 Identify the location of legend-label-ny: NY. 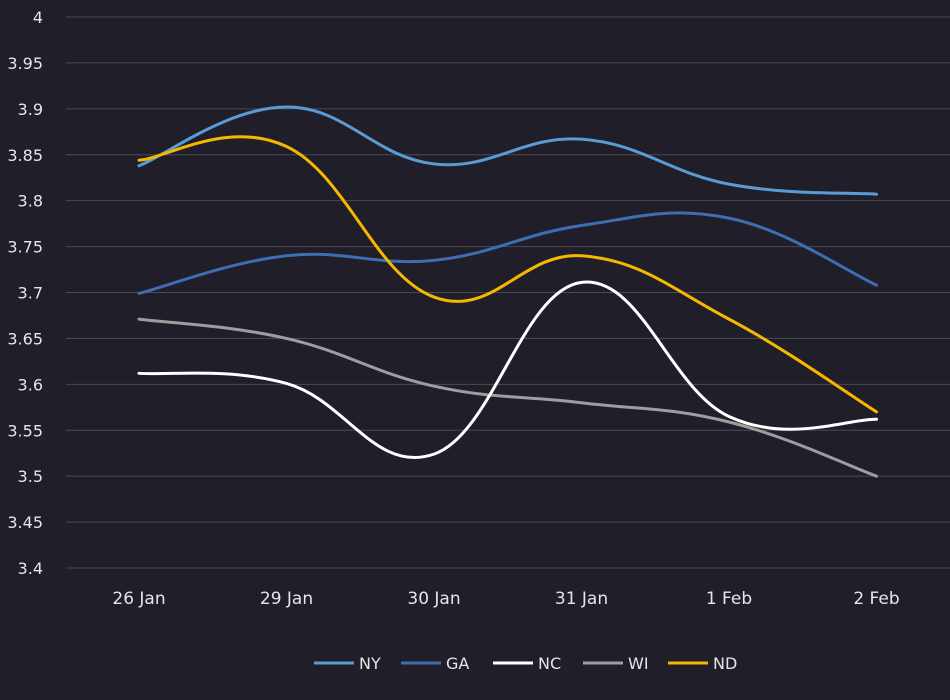
(370, 663).